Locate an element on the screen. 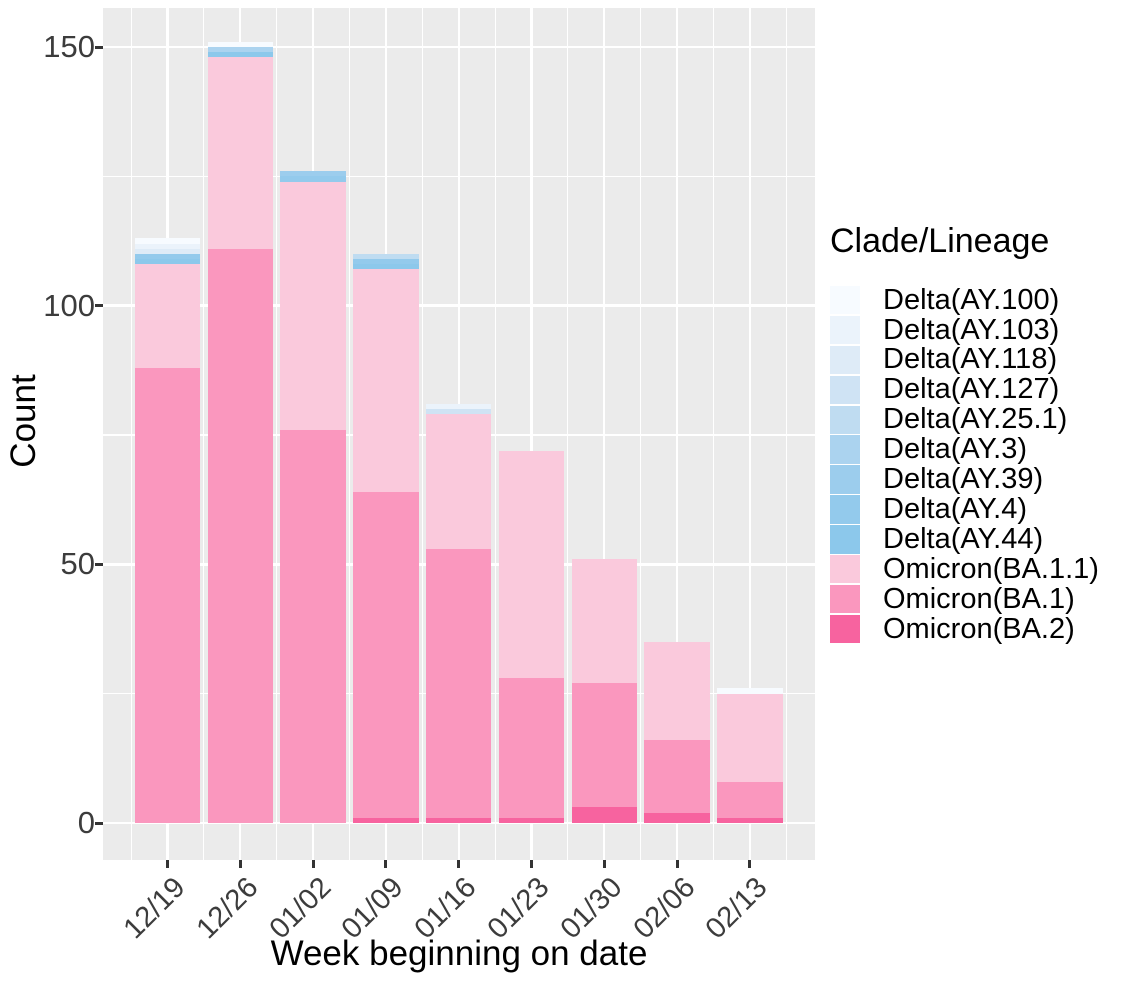 The width and height of the screenshot is (1130, 990). bar-segment-01/02-Omicron(BA.1.1) is located at coordinates (313, 305).